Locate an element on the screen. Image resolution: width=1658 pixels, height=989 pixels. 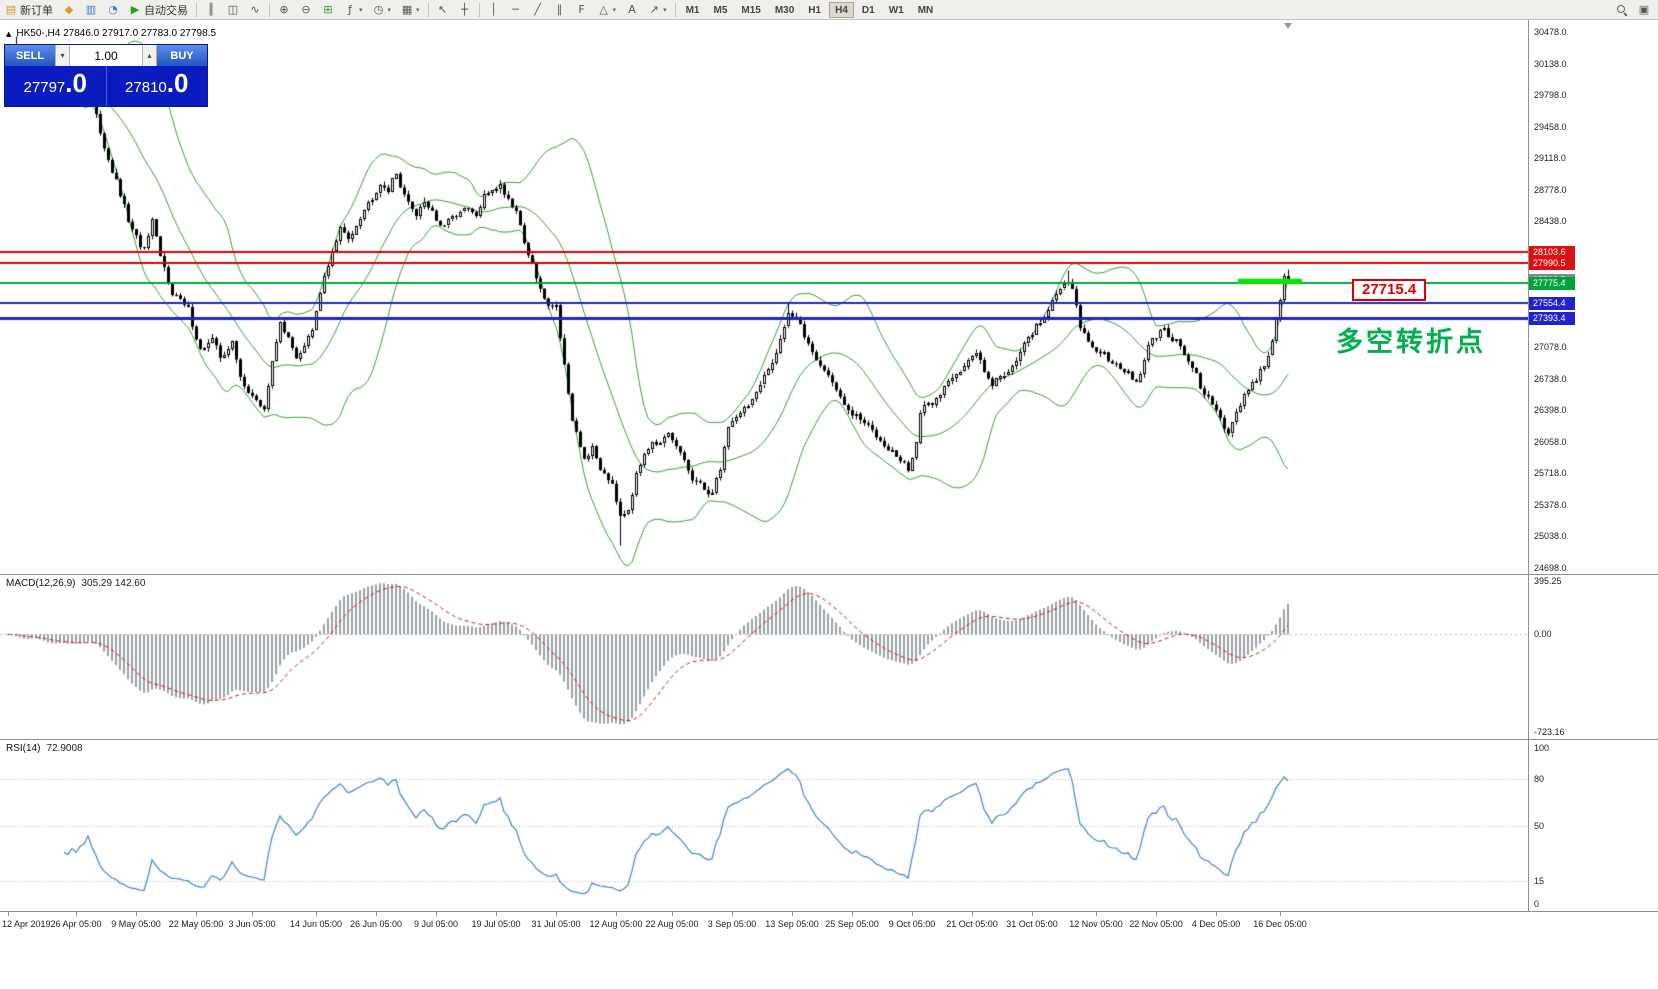
timeframe-m1-button: M1 is located at coordinates (692, 10).